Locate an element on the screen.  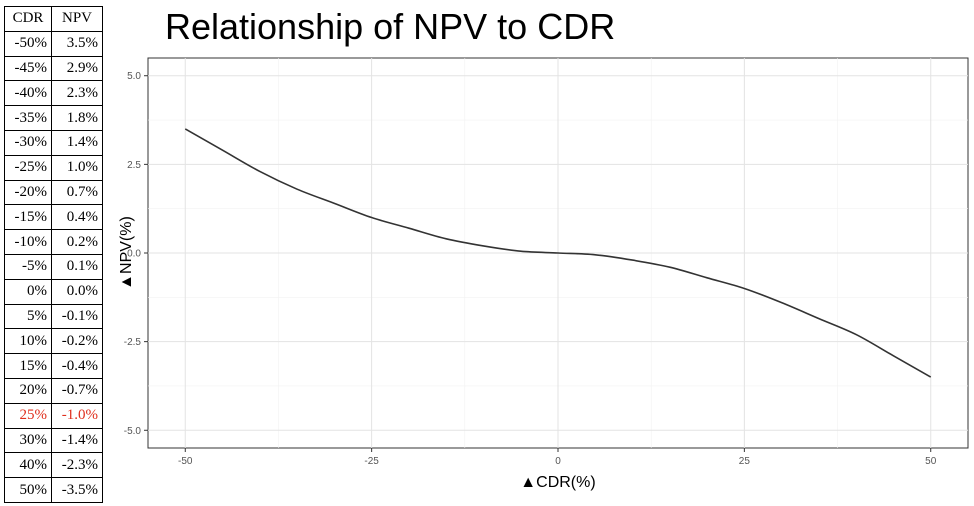
table-cell-npv: -0.7% is located at coordinates (77, 390).